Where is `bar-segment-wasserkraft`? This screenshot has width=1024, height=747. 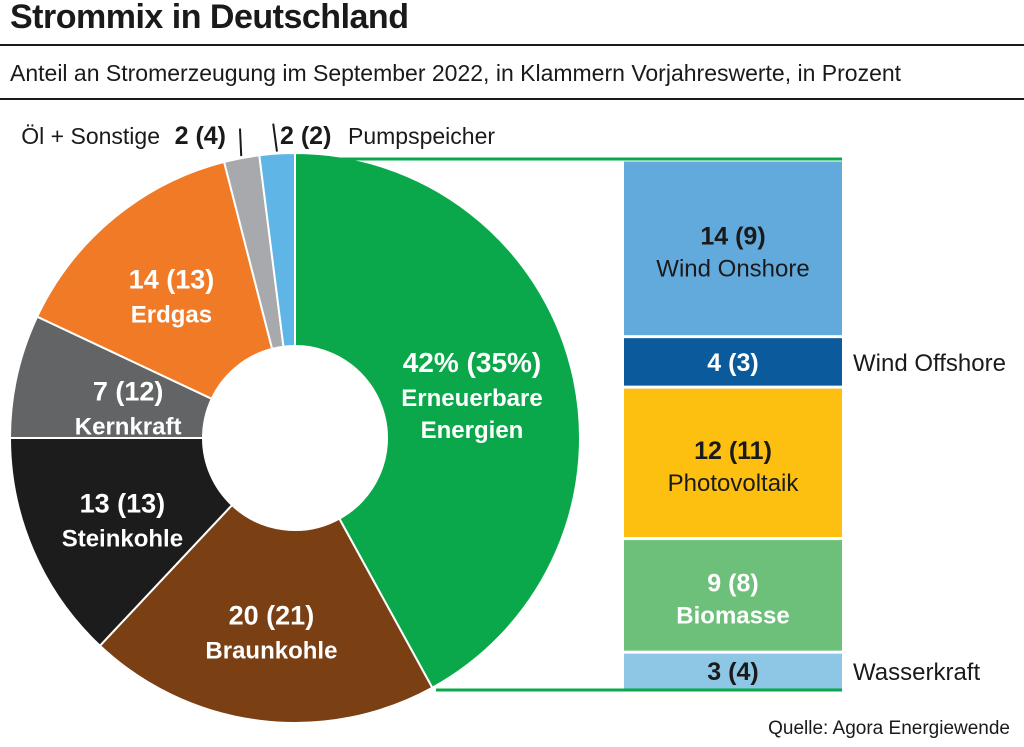
bar-segment-wasserkraft is located at coordinates (733, 671).